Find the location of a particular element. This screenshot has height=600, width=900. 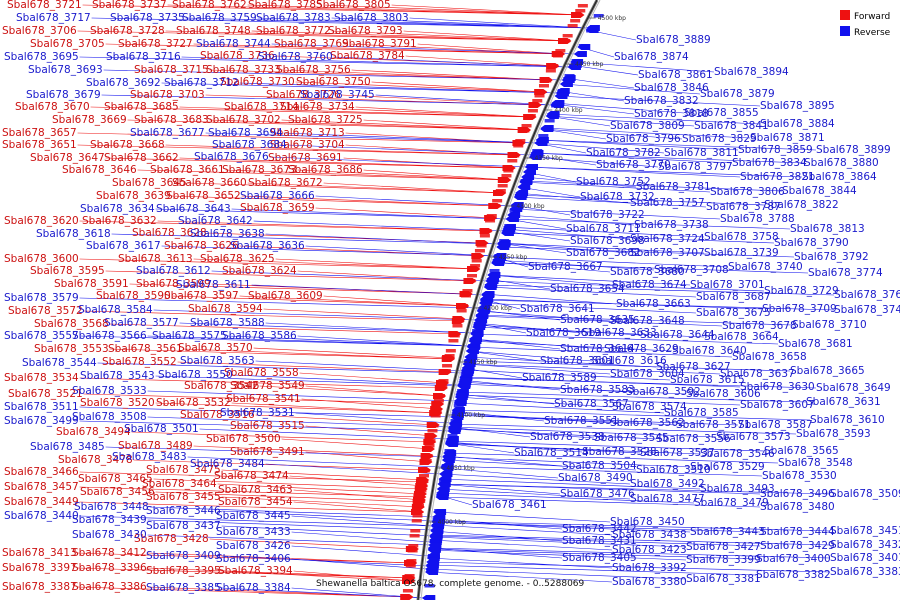

reverse-gene-label: Sbal678_3781 is located at coordinates (673, 187).